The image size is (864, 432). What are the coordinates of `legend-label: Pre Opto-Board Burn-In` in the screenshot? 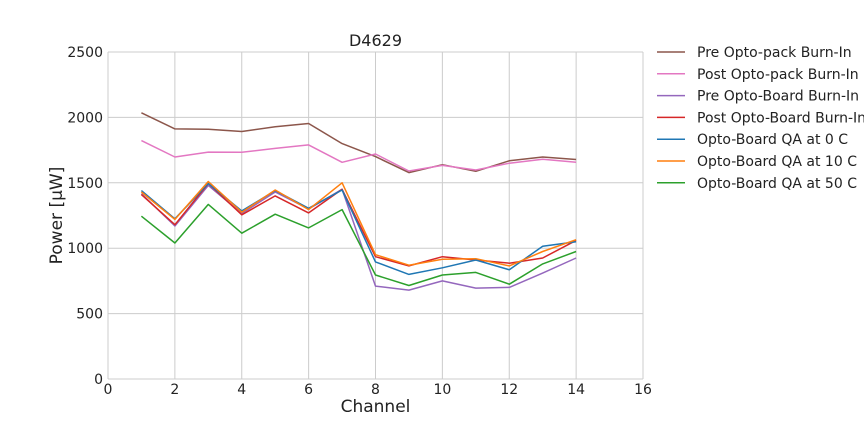 It's located at (778, 97).